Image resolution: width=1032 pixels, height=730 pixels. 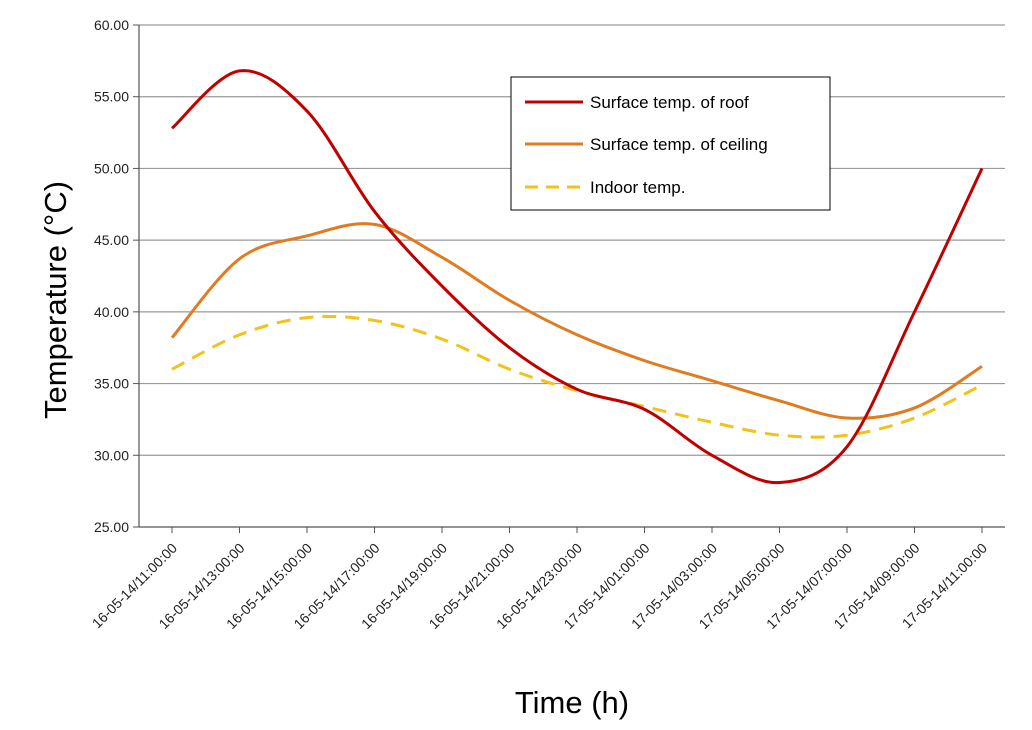 What do you see at coordinates (637, 187) in the screenshot?
I see `legend-label-indoor: Indoor temp.` at bounding box center [637, 187].